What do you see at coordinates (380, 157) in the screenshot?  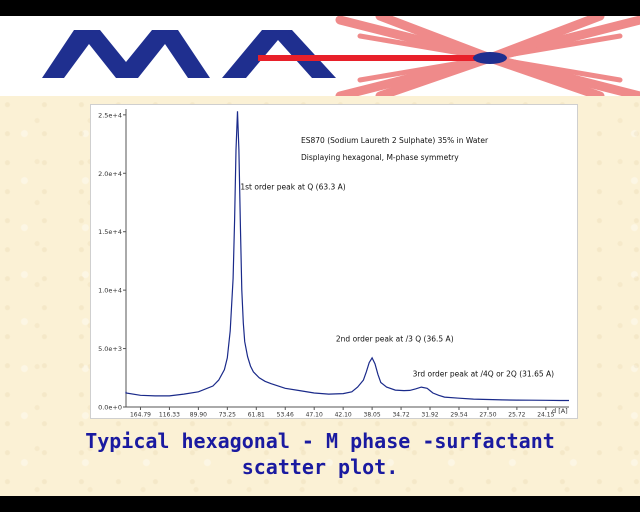 I see `chart-subtitle: Displaying hexagonal, M-phase symmetry` at bounding box center [380, 157].